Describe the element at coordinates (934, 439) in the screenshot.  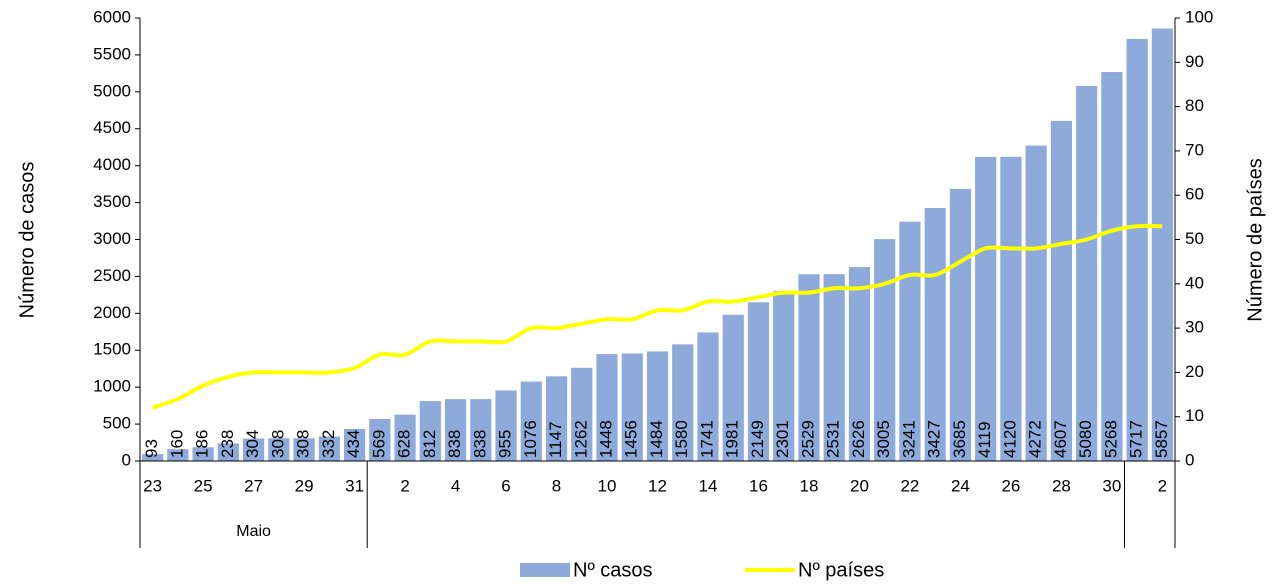
I see `data-label: 3427` at that location.